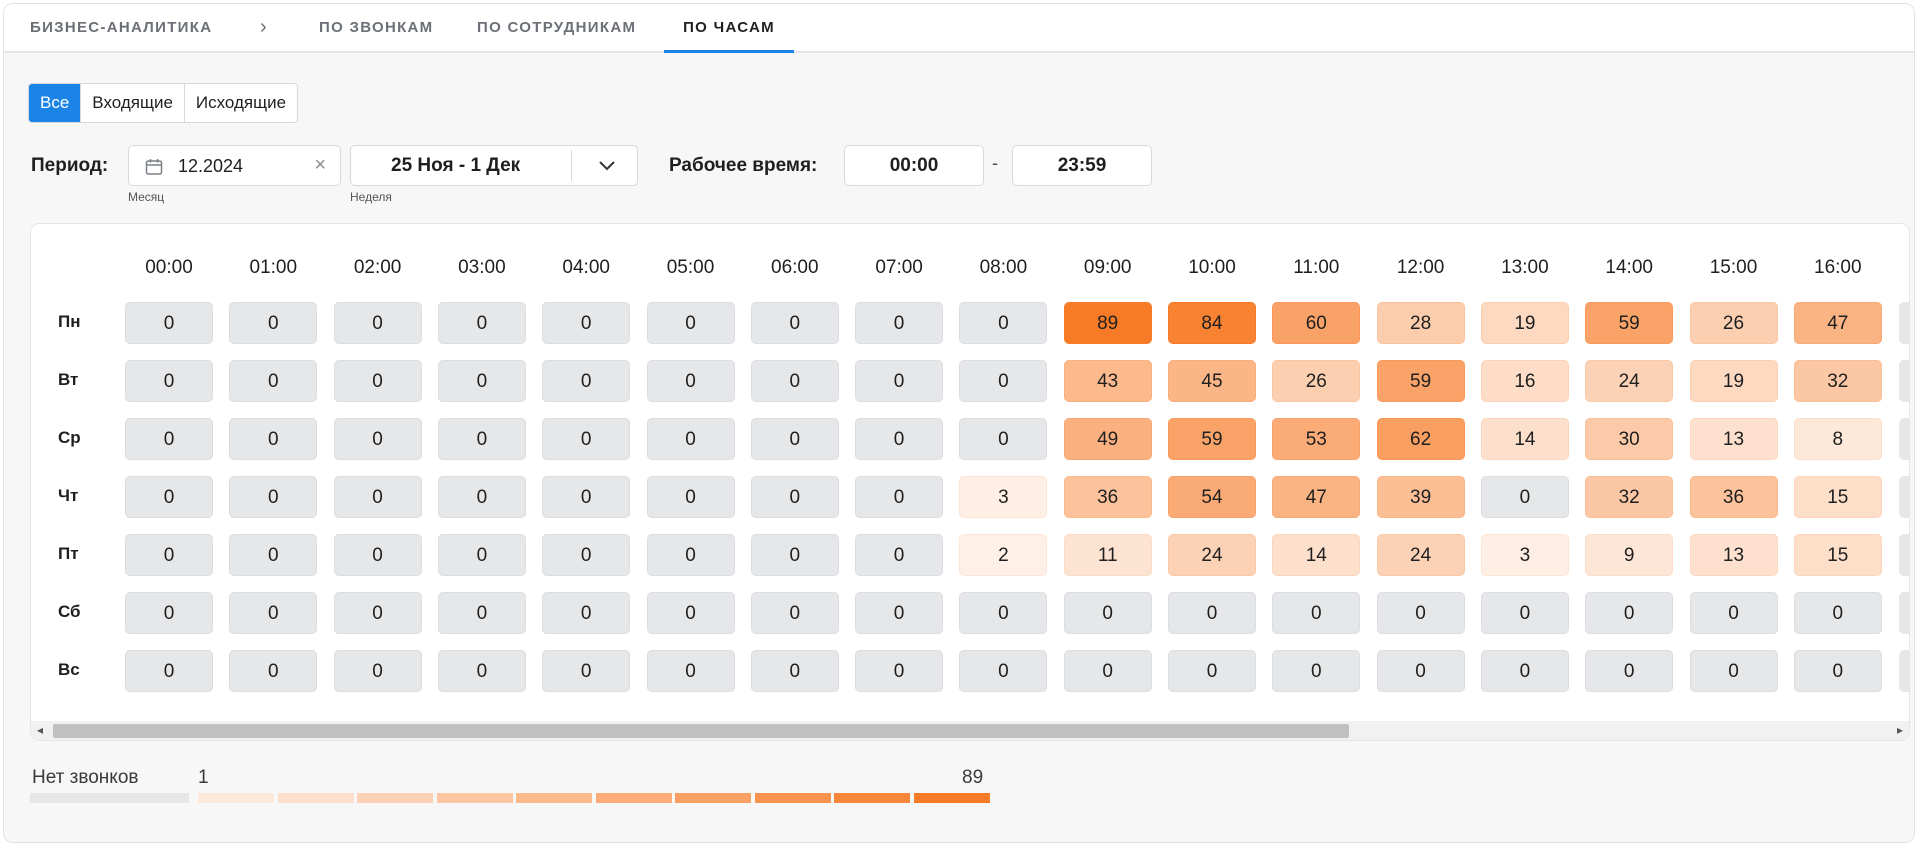  Describe the element at coordinates (1107, 439) in the screenshot. I see `heatmap-cell: 49` at that location.